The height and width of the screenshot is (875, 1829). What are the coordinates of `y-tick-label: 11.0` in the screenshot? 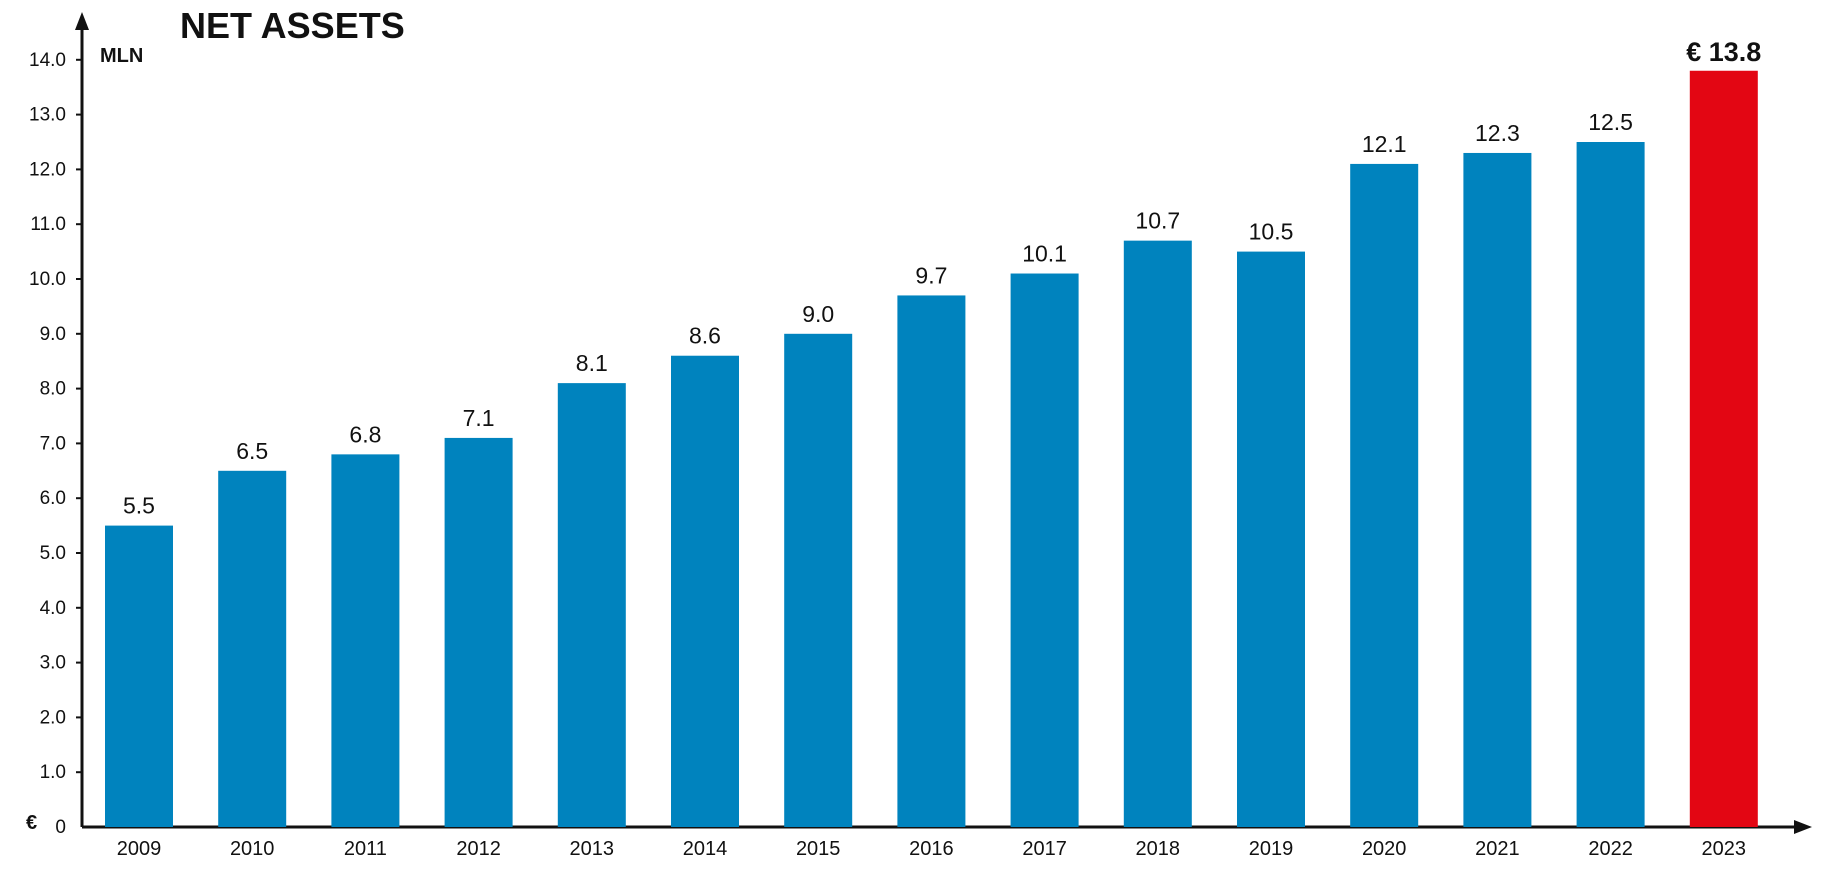 It's located at (48, 224).